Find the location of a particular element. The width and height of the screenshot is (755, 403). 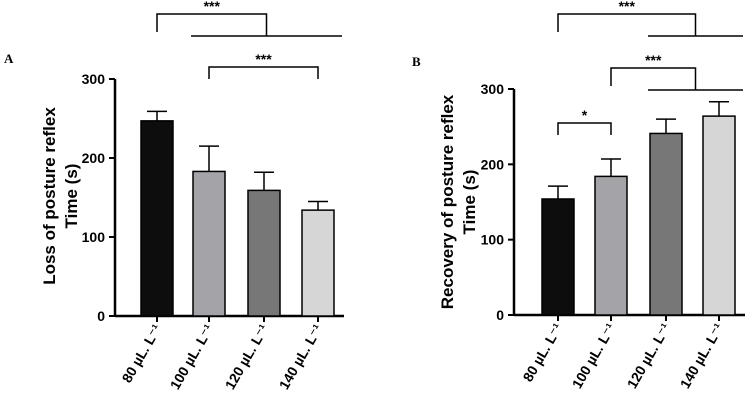

significance-a: *** *** is located at coordinates (249, 39).